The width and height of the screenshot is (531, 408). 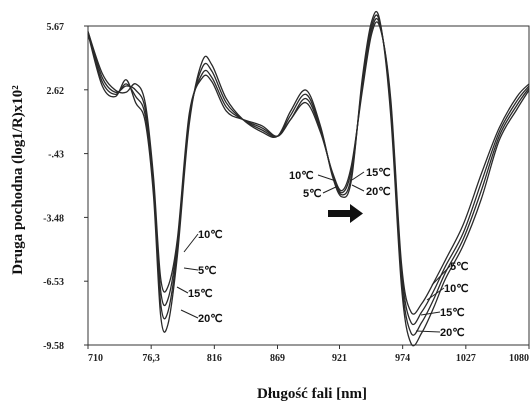 I want to click on annotation-group2: 20℃, so click(x=378, y=192).